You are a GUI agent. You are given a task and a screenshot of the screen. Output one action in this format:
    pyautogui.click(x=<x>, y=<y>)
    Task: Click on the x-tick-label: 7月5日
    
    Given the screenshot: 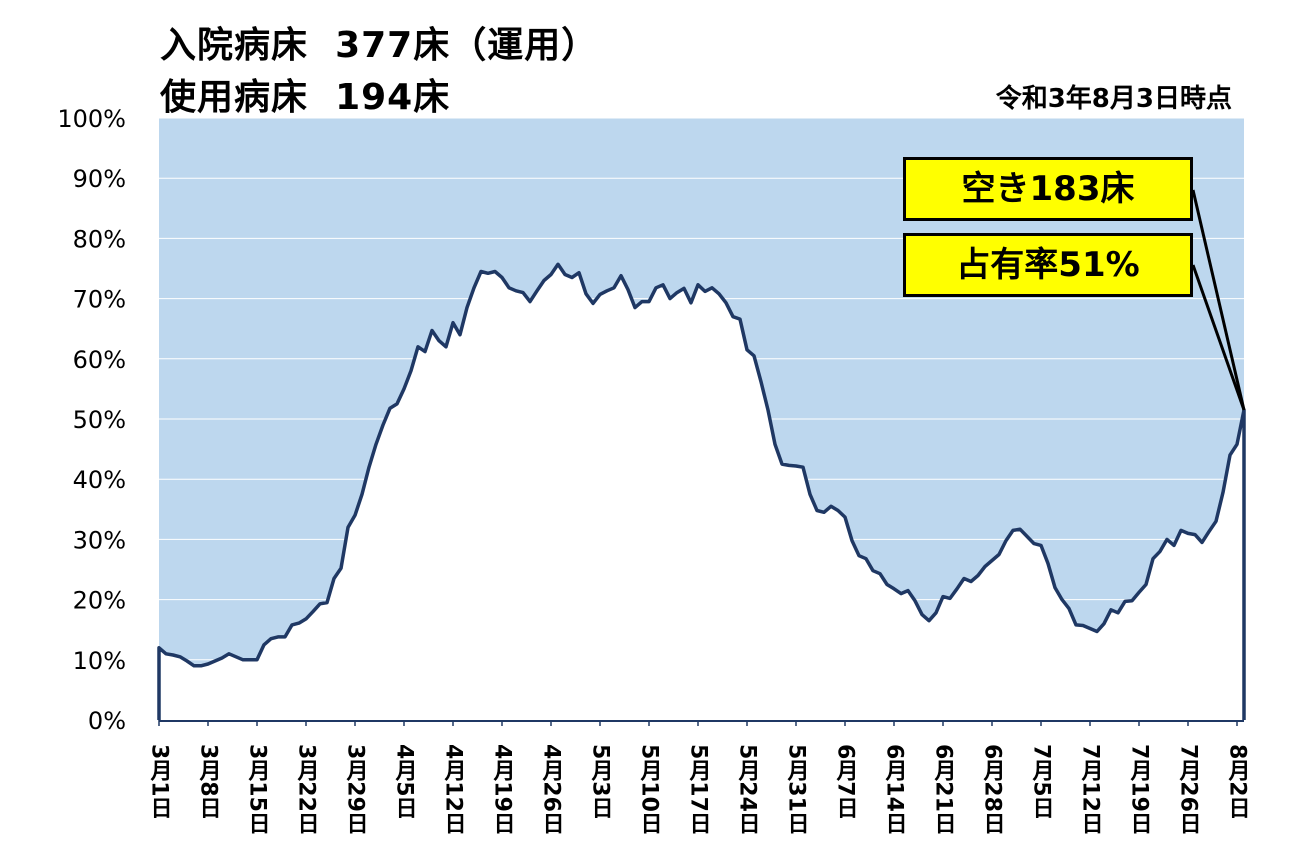 What is the action you would take?
    pyautogui.click(x=1042, y=781)
    